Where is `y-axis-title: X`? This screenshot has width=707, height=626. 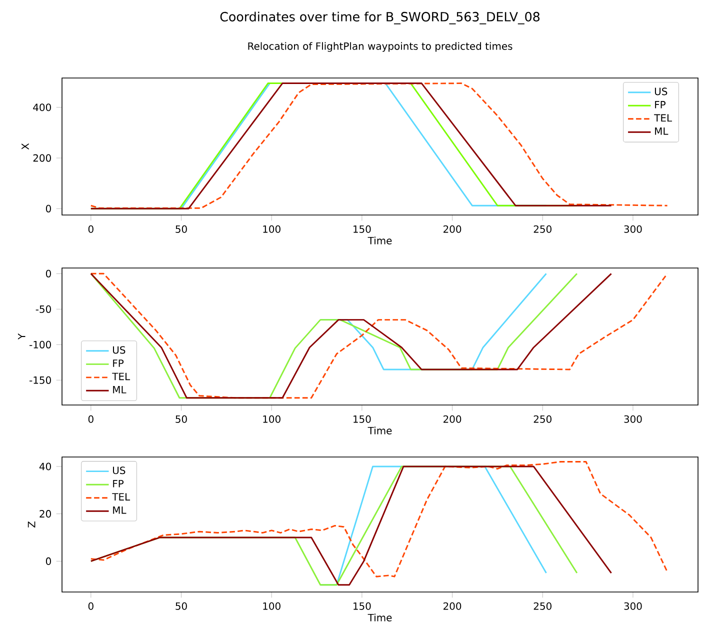 y-axis-title: X is located at coordinates (25, 146).